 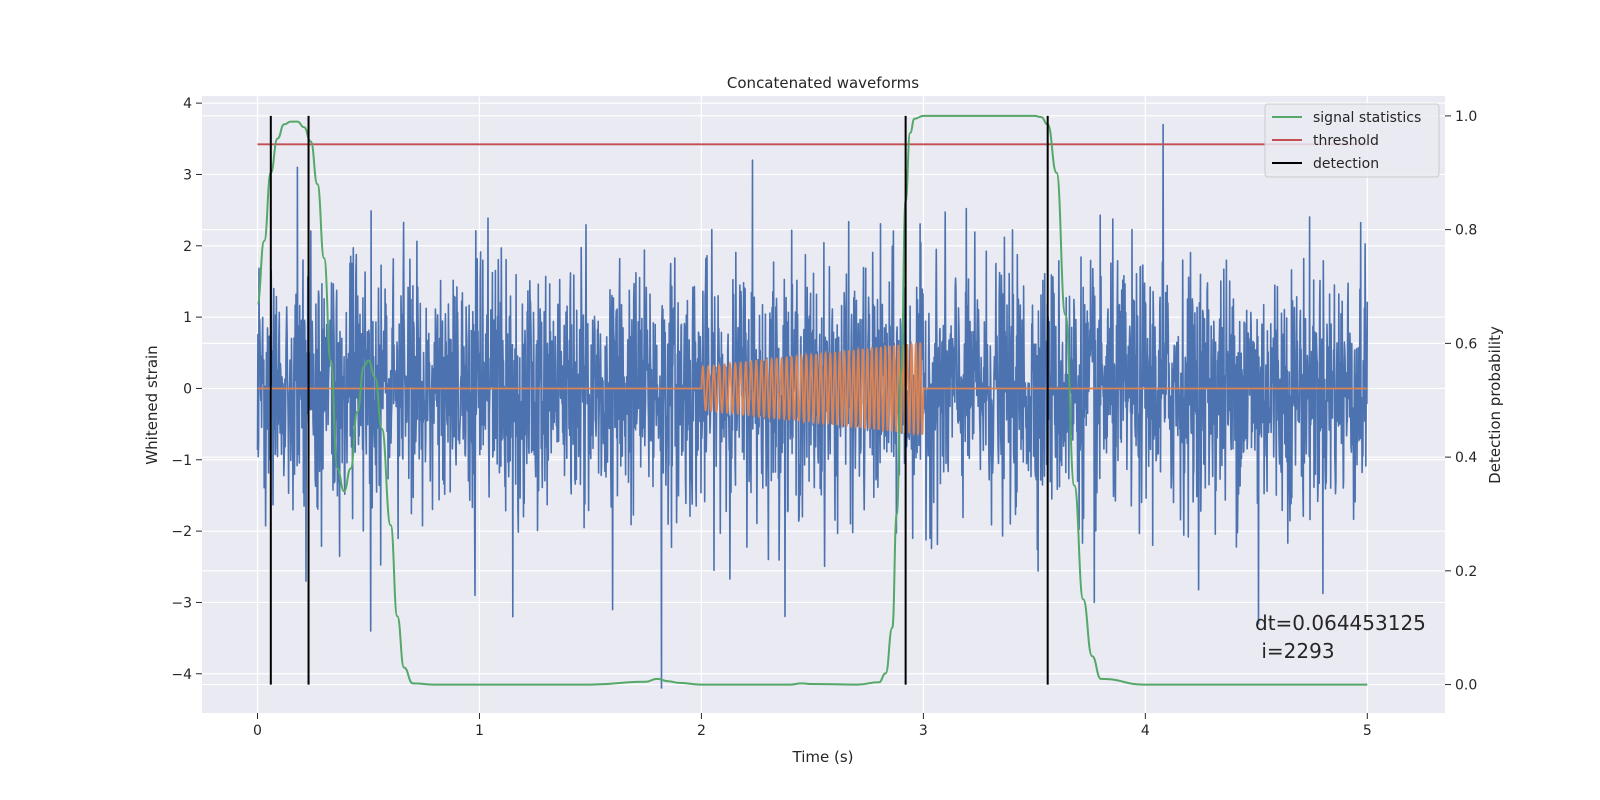 What do you see at coordinates (1340, 623) in the screenshot?
I see `annotation-dt: dt=0.064453125` at bounding box center [1340, 623].